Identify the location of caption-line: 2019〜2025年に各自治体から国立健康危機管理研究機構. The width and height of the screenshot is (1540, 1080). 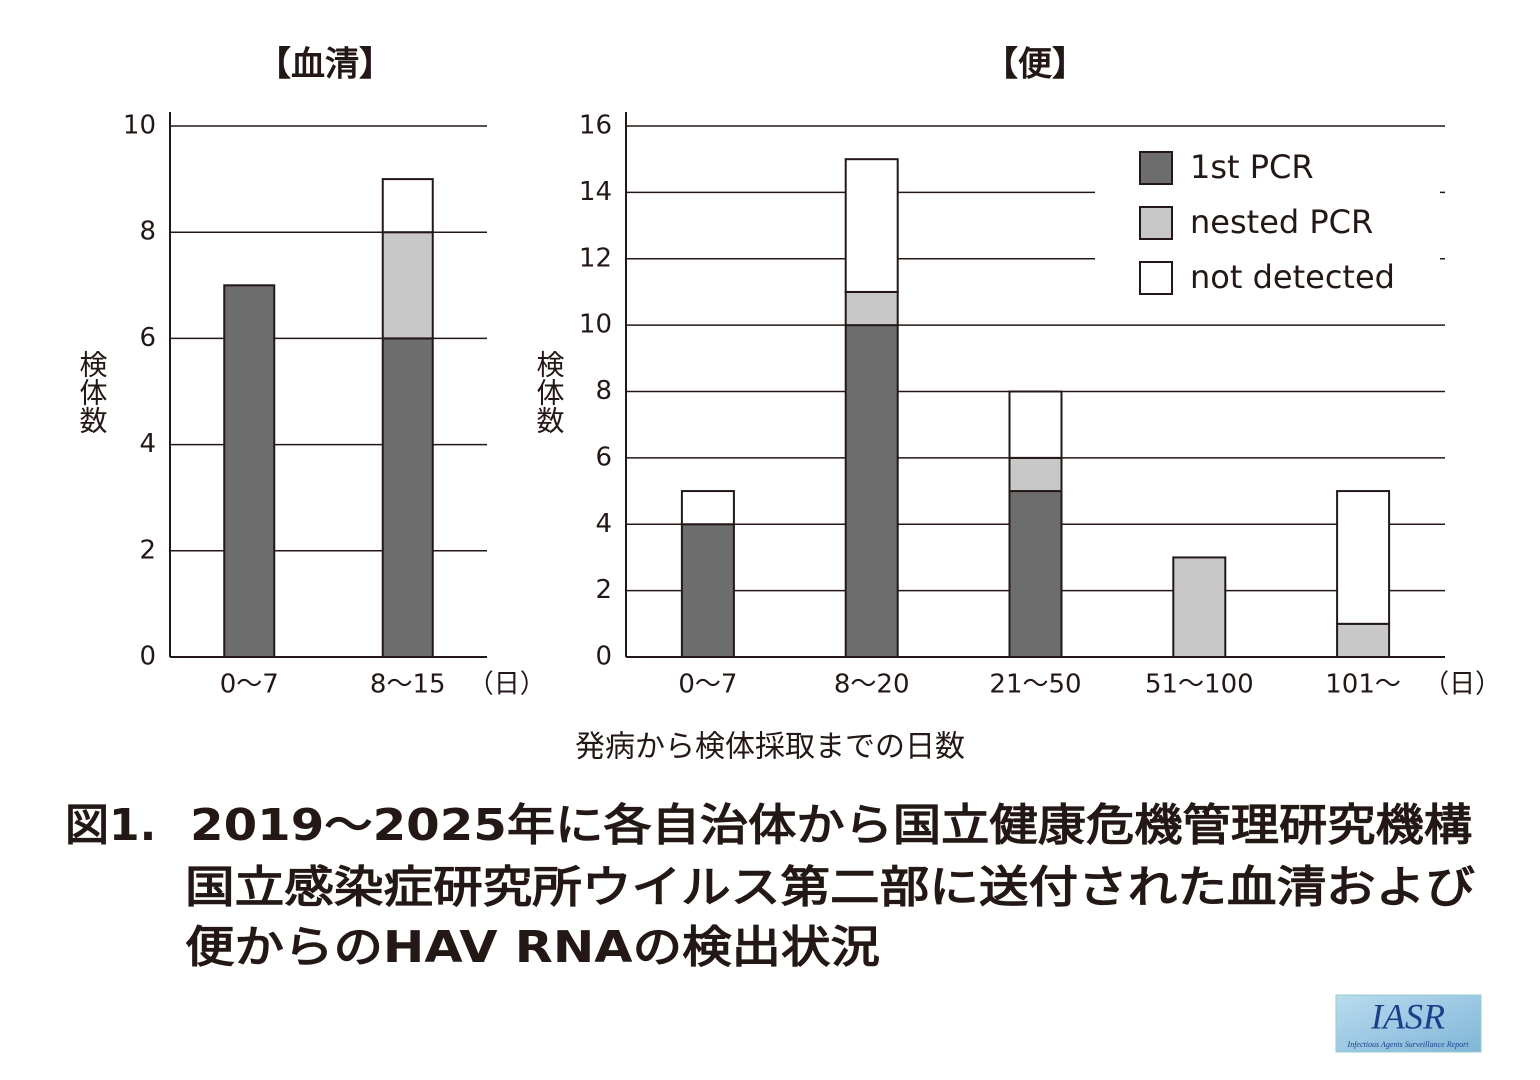
(831, 825).